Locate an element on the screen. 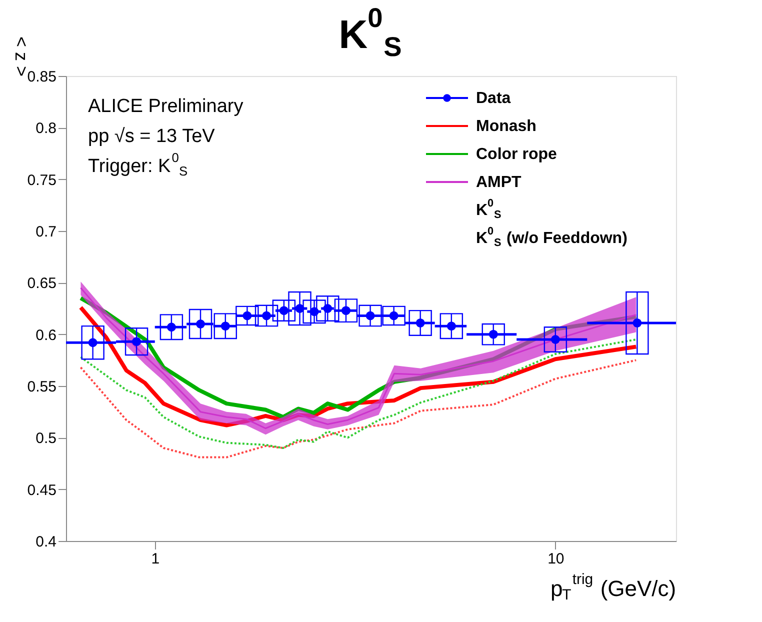 The height and width of the screenshot is (622, 762). y-tick-label: 0.55 is located at coordinates (41, 387).